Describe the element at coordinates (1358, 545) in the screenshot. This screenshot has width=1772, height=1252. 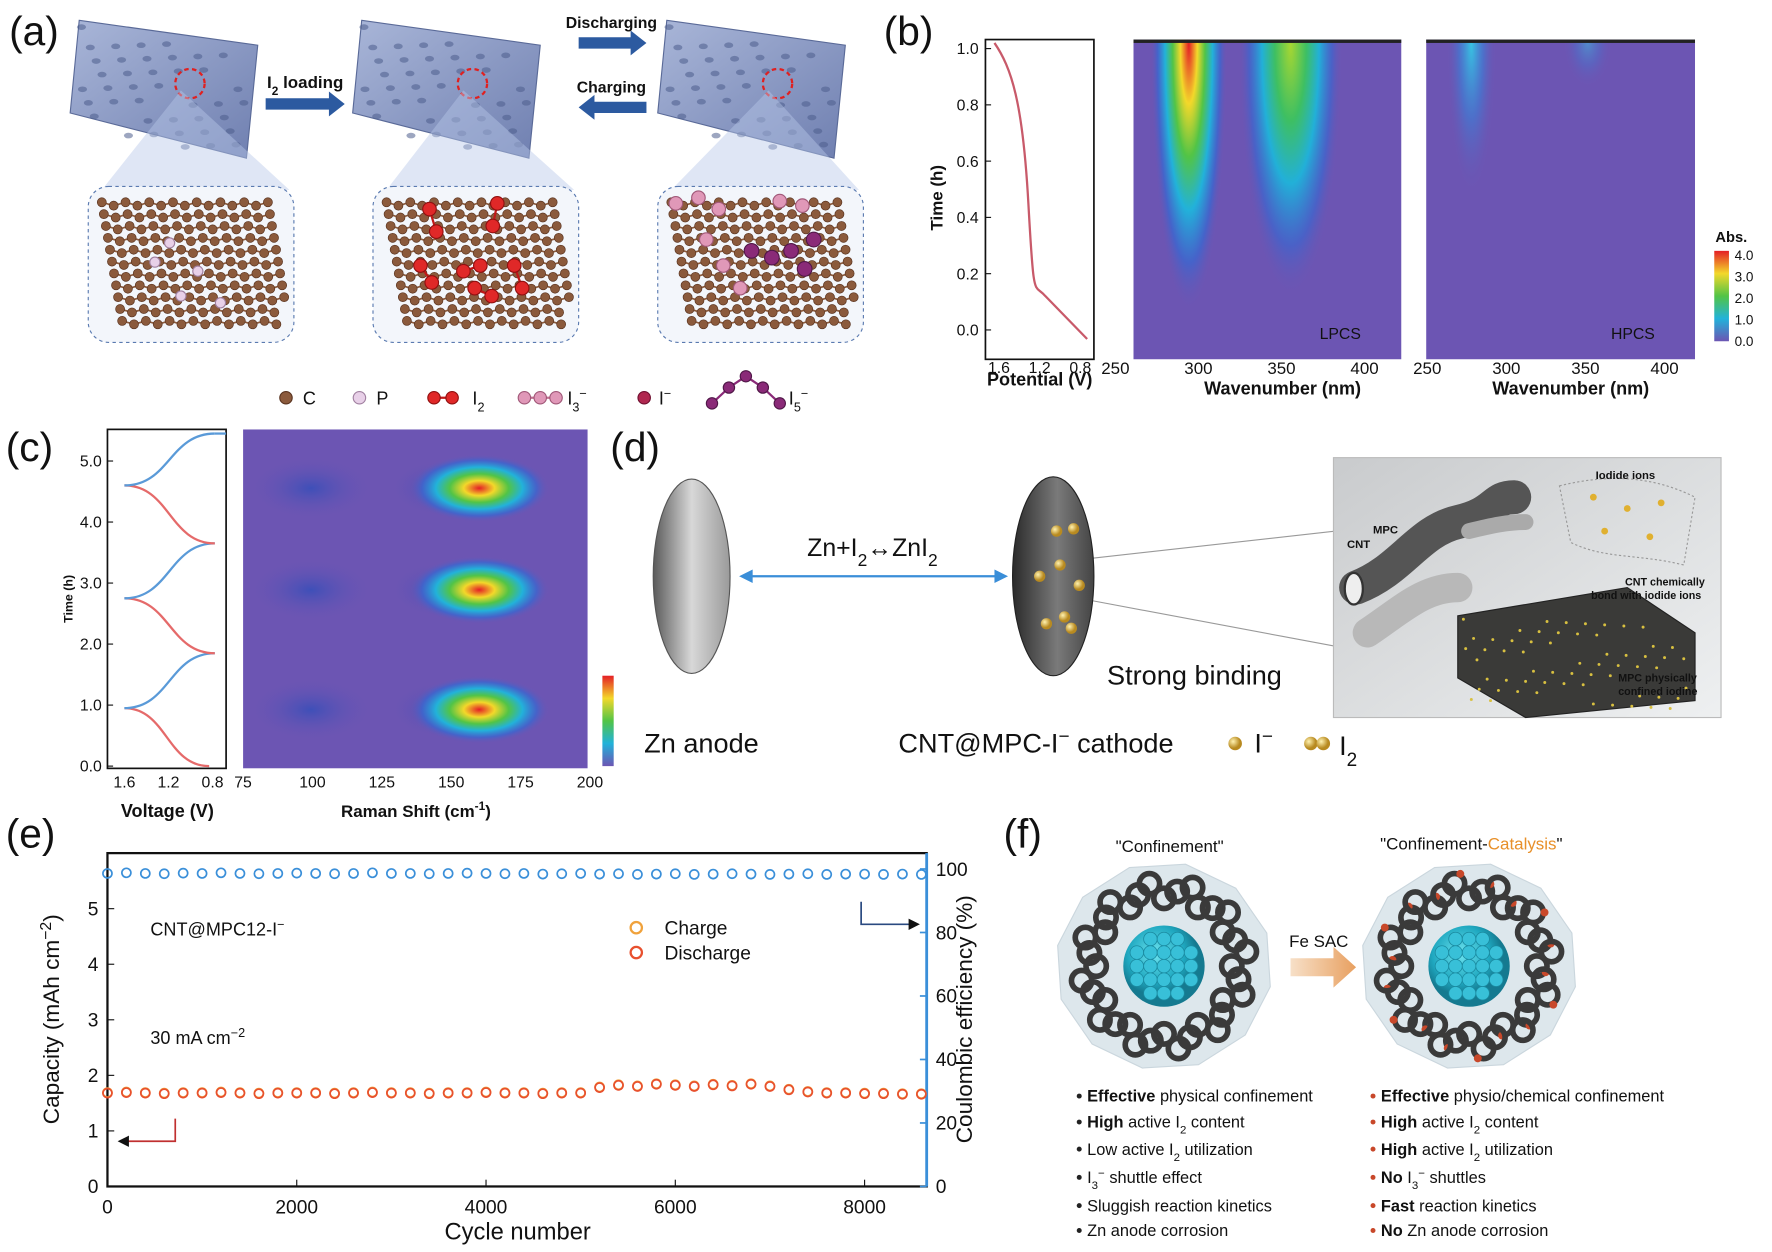
I see `inset-label: CNT` at that location.